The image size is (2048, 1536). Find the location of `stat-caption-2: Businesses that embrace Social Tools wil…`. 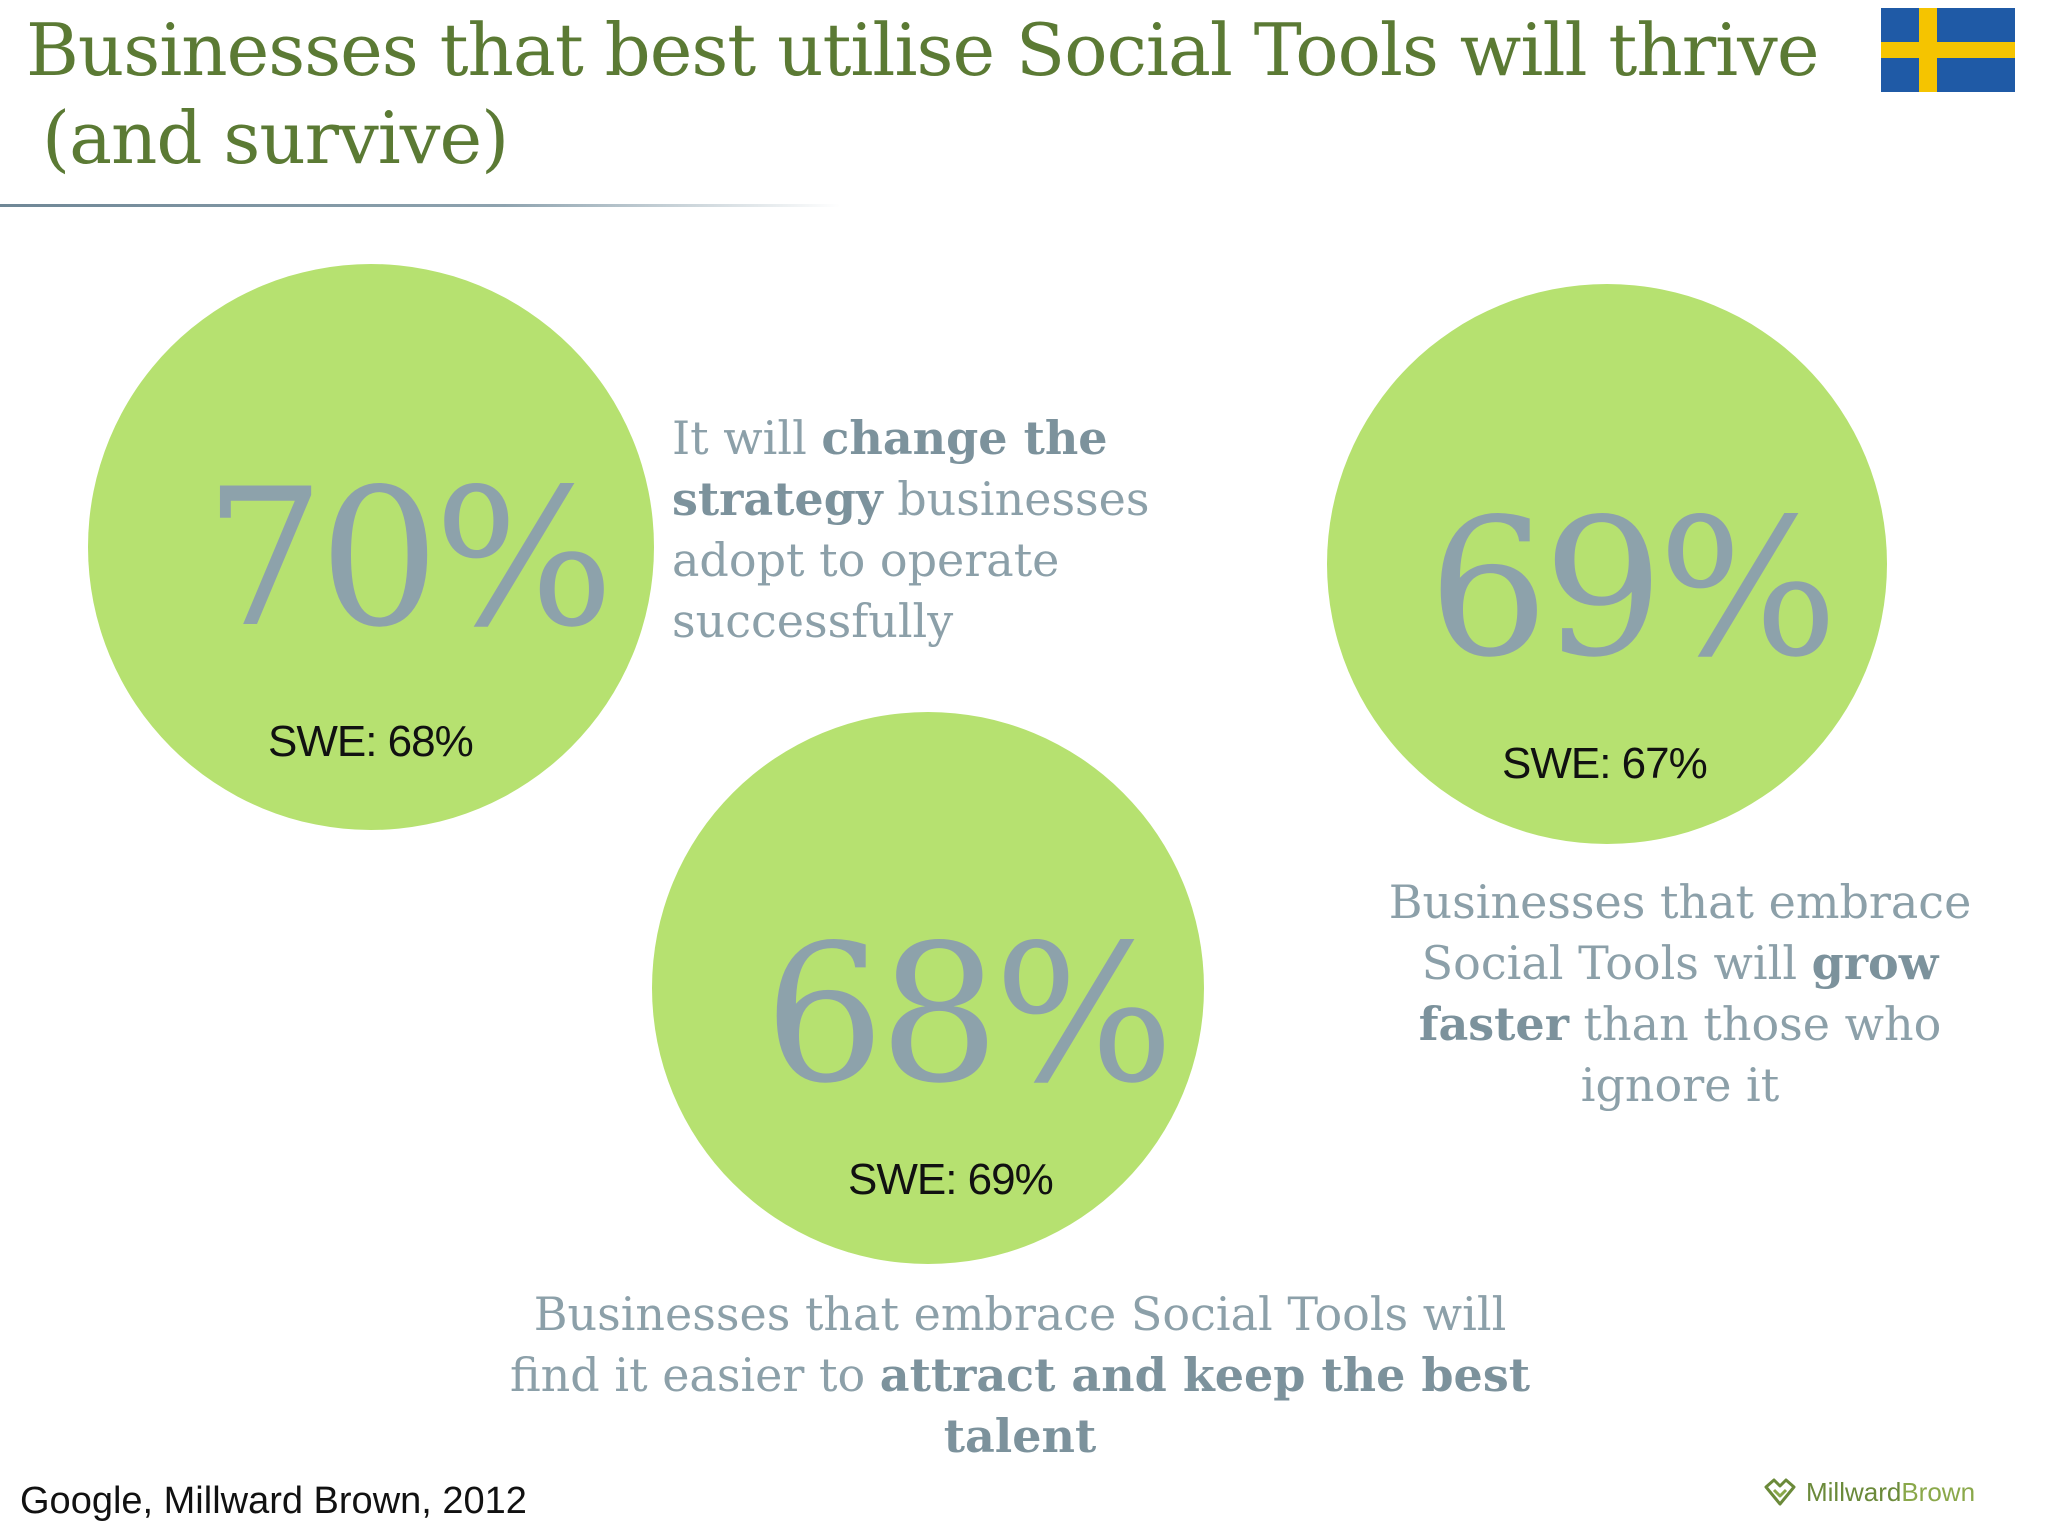

stat-caption-2: Businesses that embrace Social Tools wil… is located at coordinates (1020, 1375).